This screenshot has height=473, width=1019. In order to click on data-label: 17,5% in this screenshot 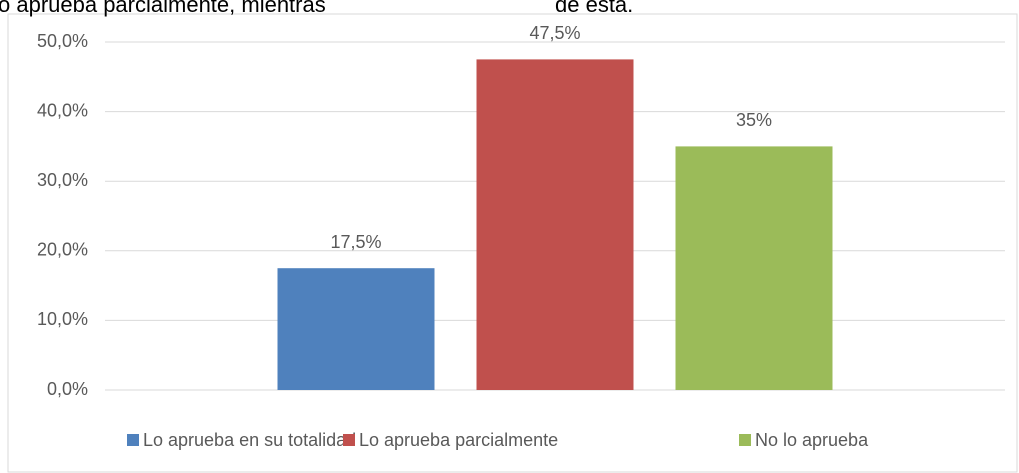, I will do `click(355, 242)`.